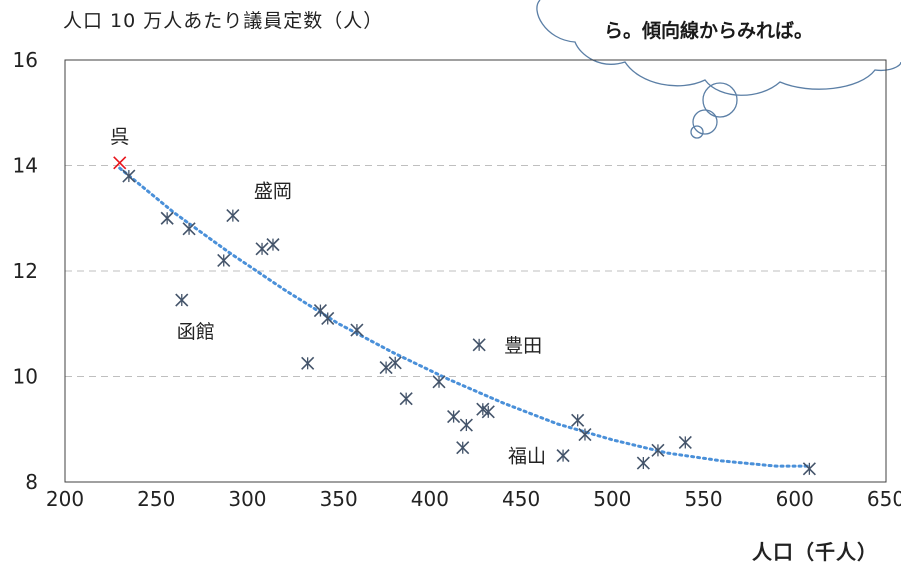 This screenshot has height=572, width=901. Describe the element at coordinates (25, 166) in the screenshot. I see `y-tick-label: 14` at that location.